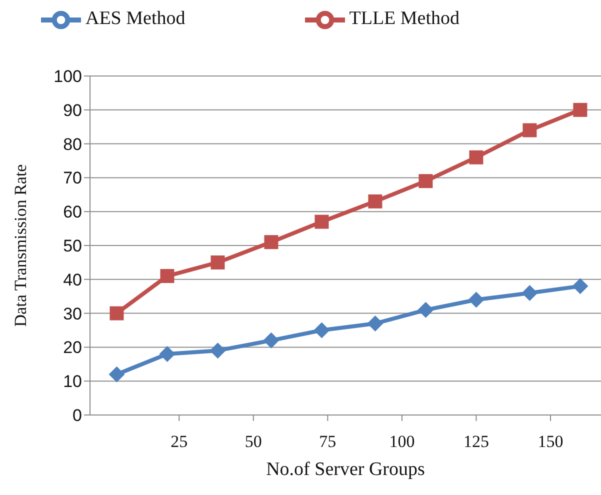 Image resolution: width=601 pixels, height=495 pixels. What do you see at coordinates (72, 246) in the screenshot?
I see `y-tick-label: 50` at bounding box center [72, 246].